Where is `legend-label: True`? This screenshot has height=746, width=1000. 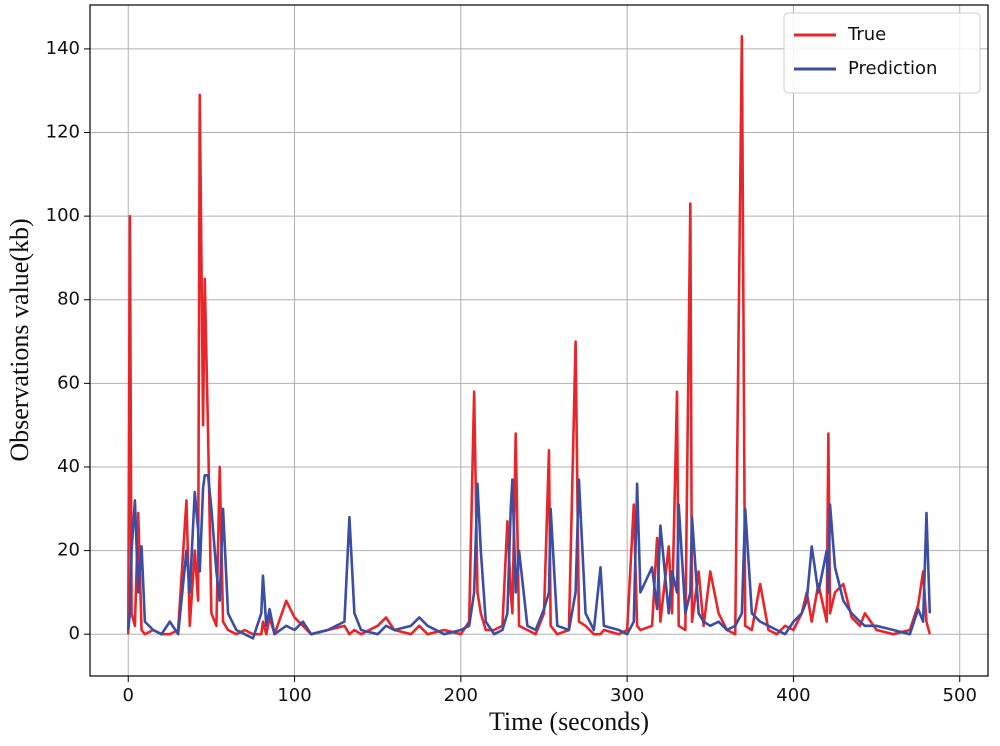 legend-label: True is located at coordinates (866, 34).